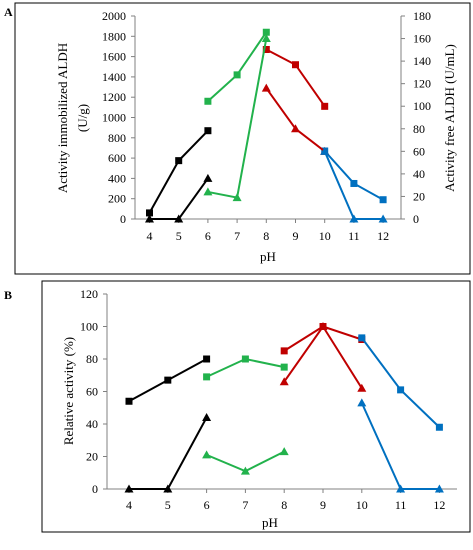 Image resolution: width=473 pixels, height=550 pixels. I want to click on y-axis-title-left: Relative activity (%), so click(68, 391).